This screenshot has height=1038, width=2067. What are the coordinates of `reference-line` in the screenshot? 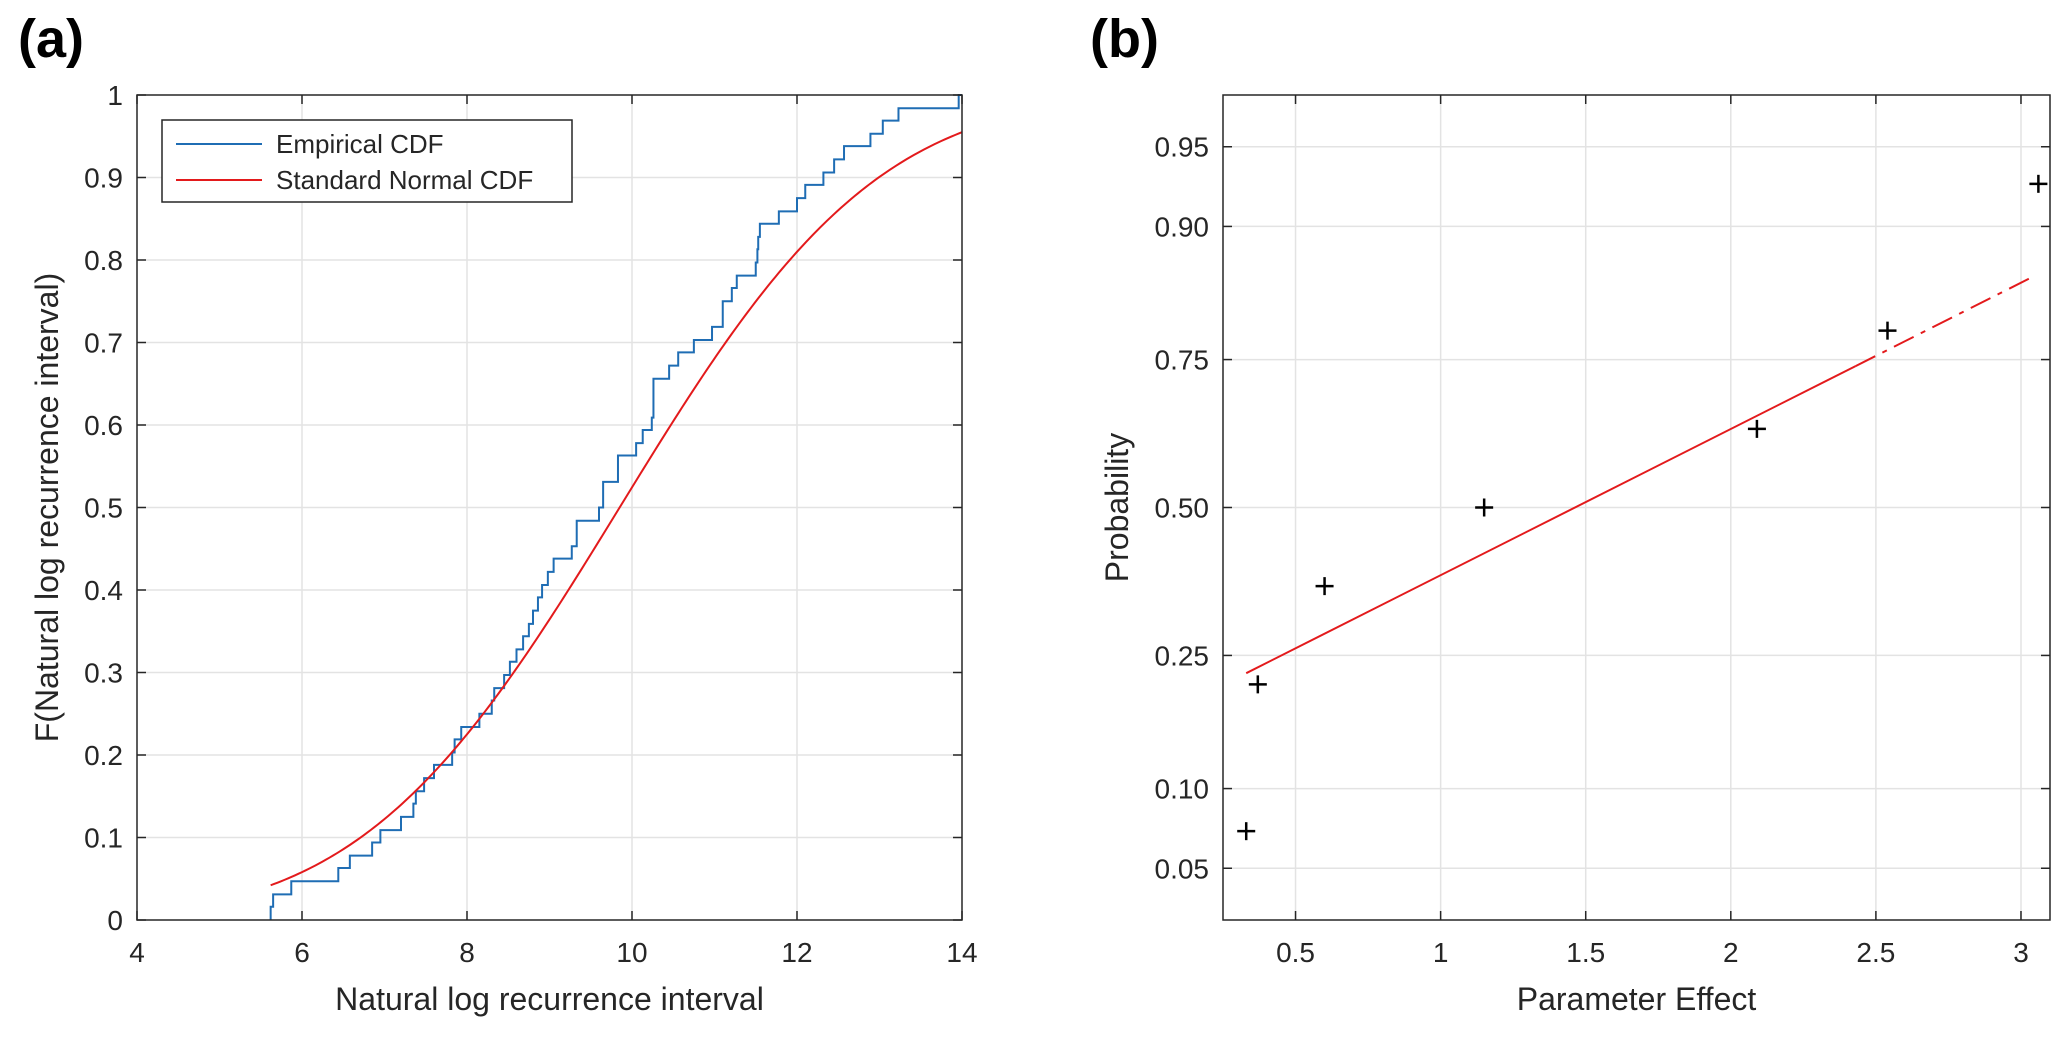 It's located at (1551, 520).